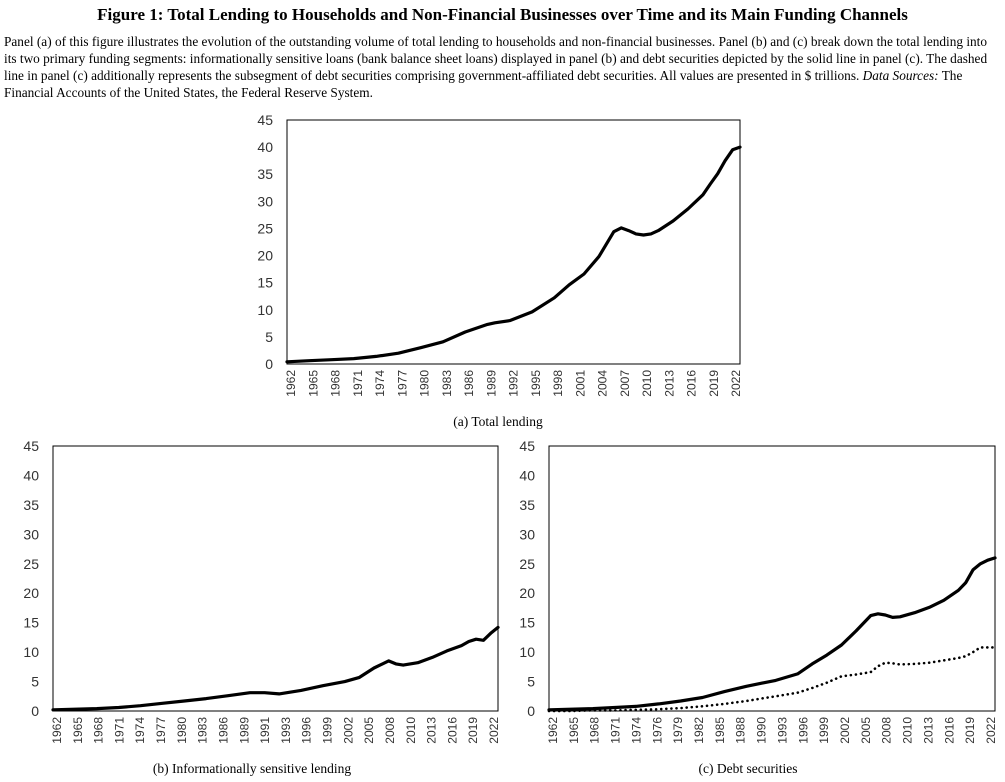  I want to click on panel-b-x-tick-label: 1971, so click(119, 730).